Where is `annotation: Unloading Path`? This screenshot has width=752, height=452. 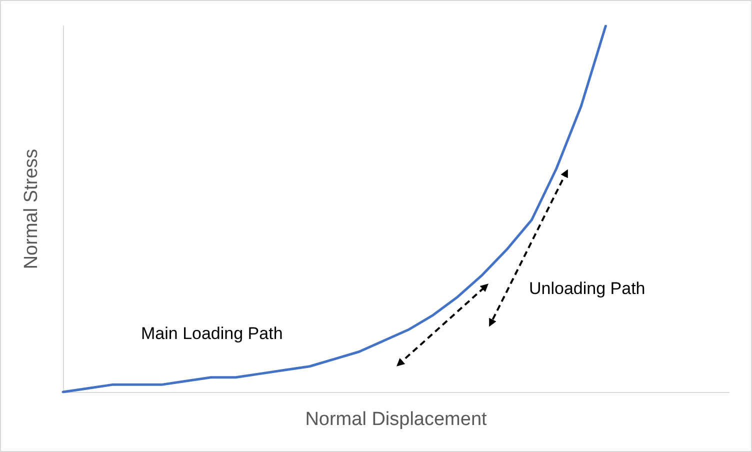 annotation: Unloading Path is located at coordinates (587, 289).